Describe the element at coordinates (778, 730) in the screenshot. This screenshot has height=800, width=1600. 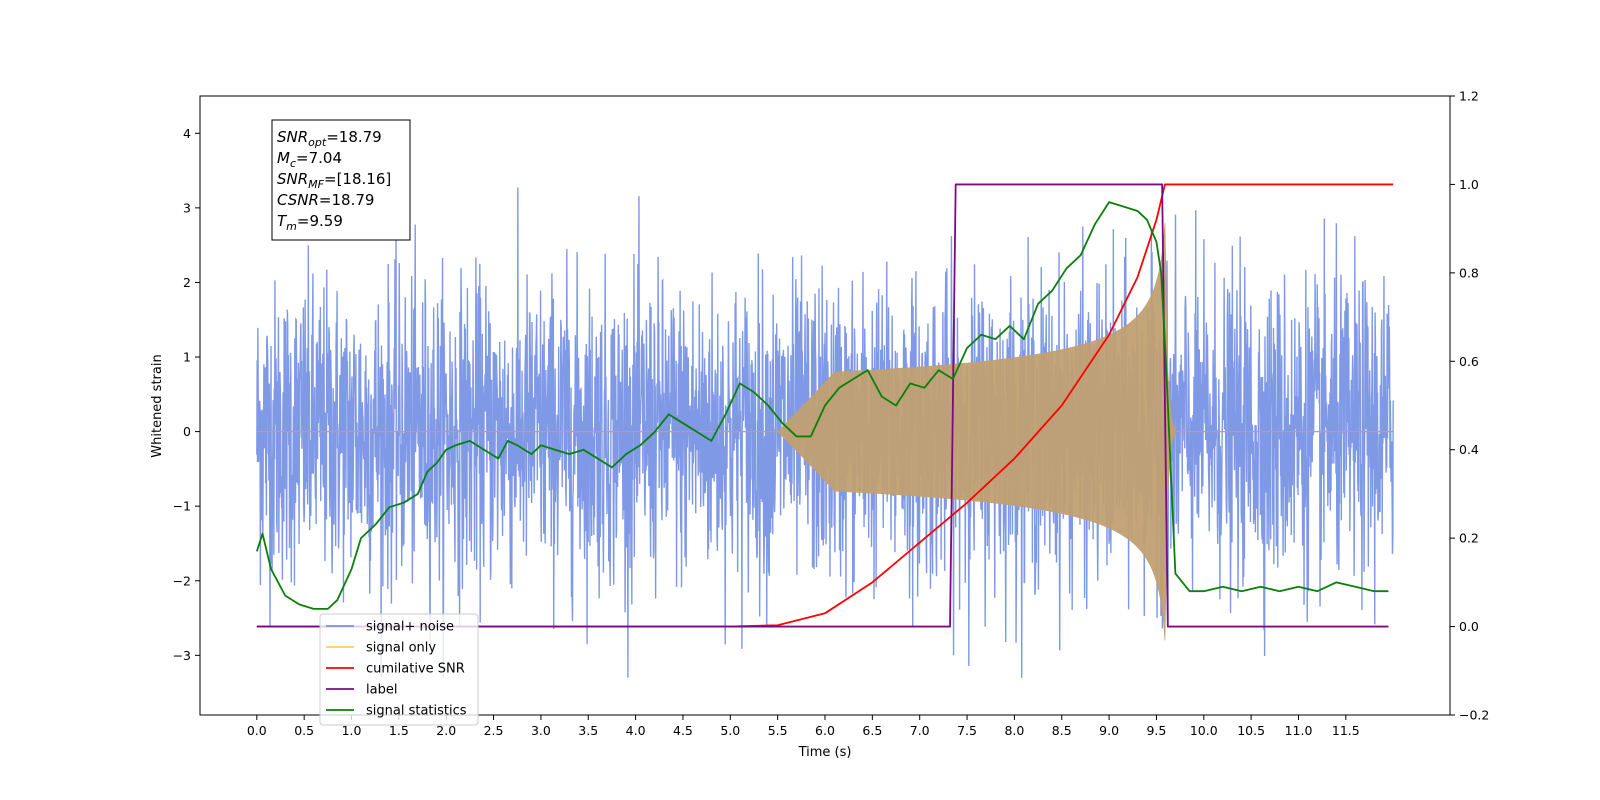
I see `x-tick-label: 5.5` at that location.